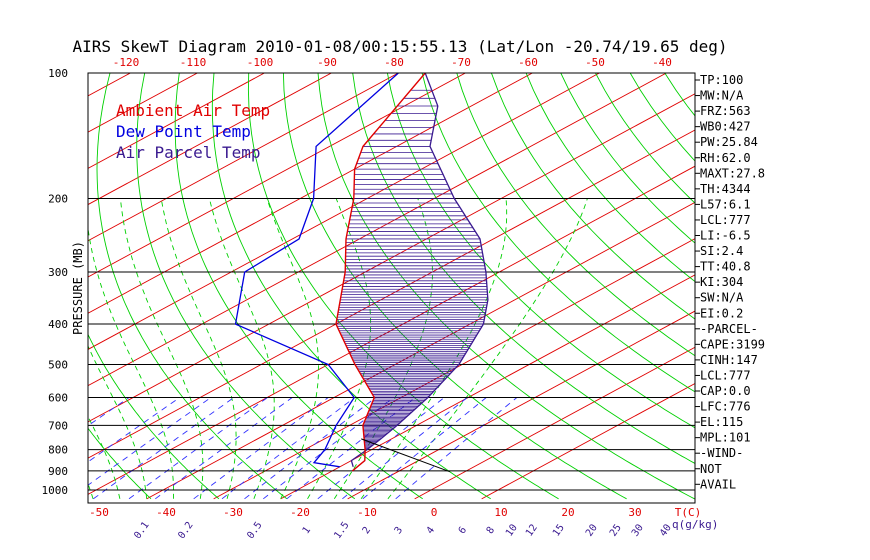 The image size is (870, 560). I want to click on top-tick-label: -50, so click(595, 62).